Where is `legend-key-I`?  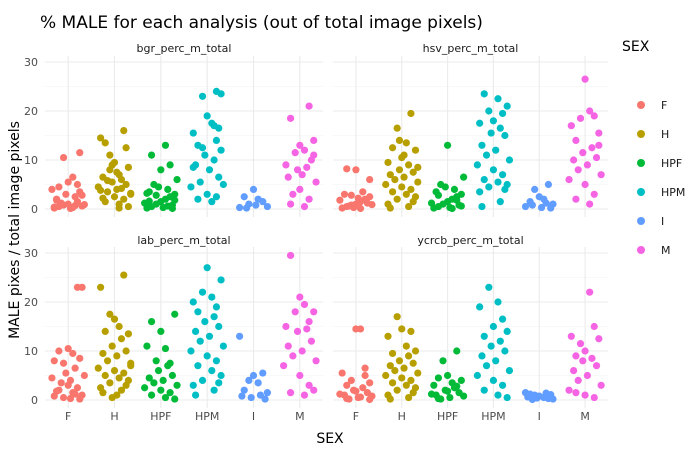 legend-key-I is located at coordinates (641, 221).